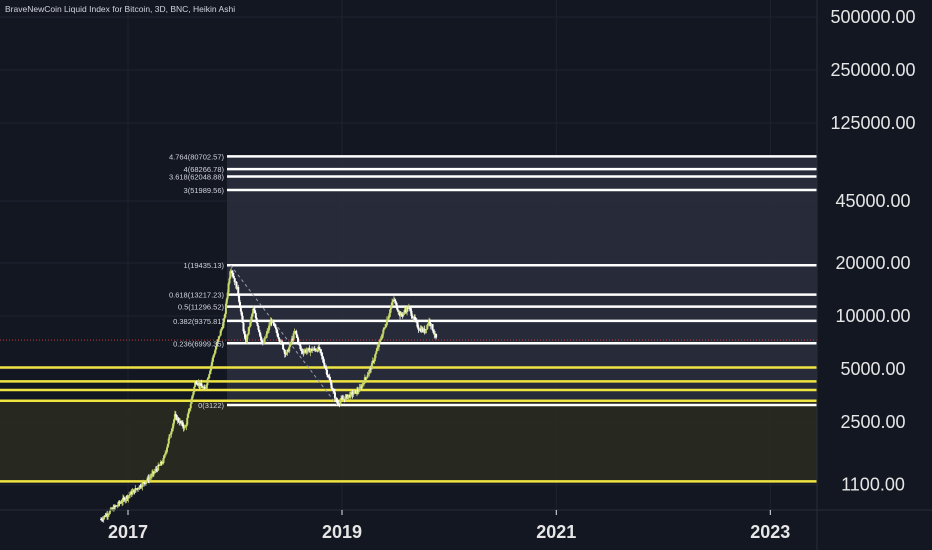 The height and width of the screenshot is (550, 932). Describe the element at coordinates (872, 263) in the screenshot. I see `y-tick-label: 20000.00` at that location.